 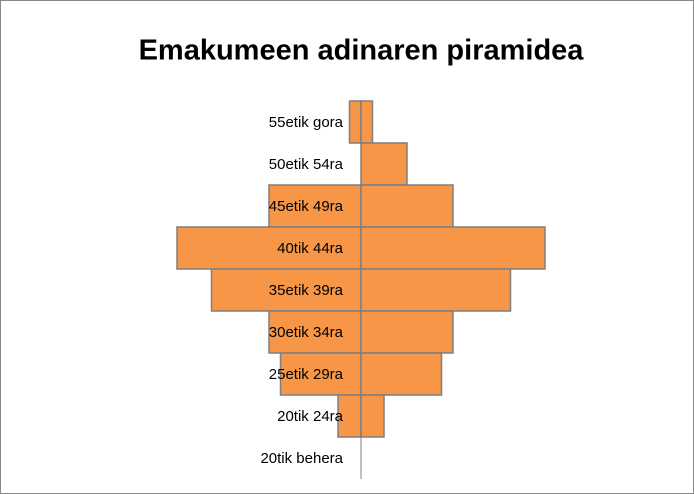 What do you see at coordinates (362, 51) in the screenshot?
I see `chart-title: Emakumeen adinaren piramidea` at bounding box center [362, 51].